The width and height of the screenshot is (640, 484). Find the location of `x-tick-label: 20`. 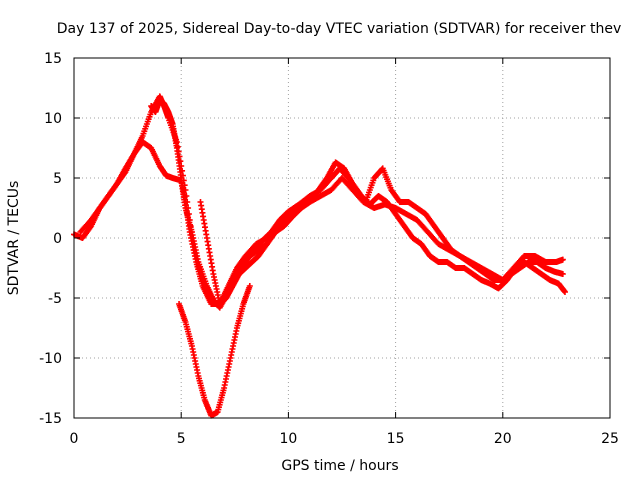

x-tick-label: 20 is located at coordinates (503, 439).